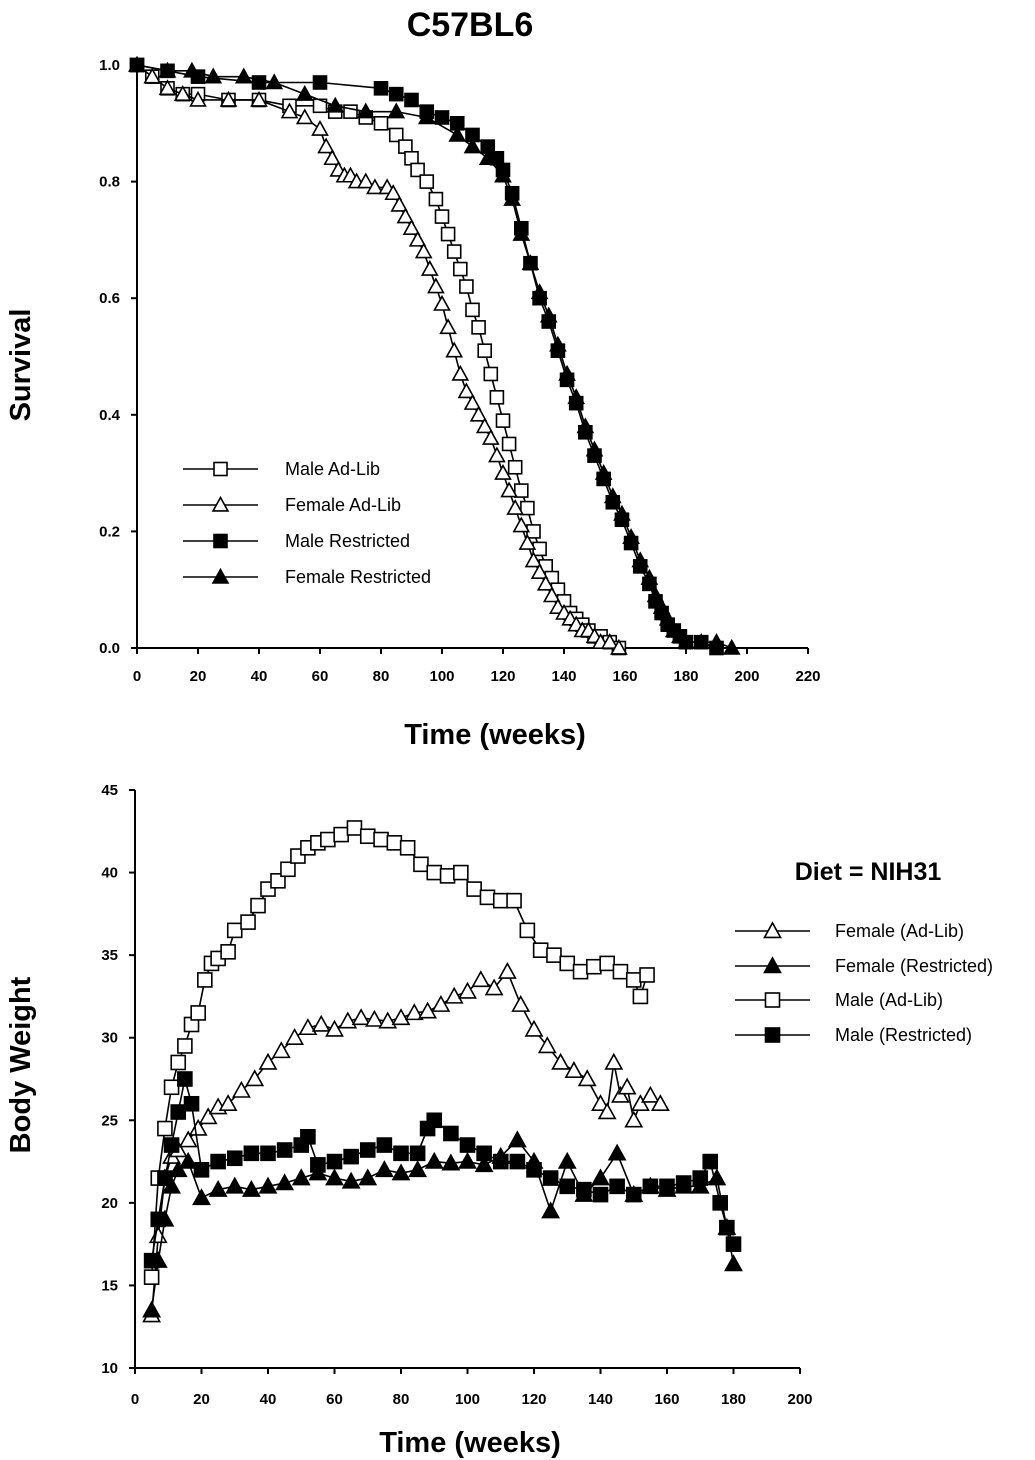  Describe the element at coordinates (807, 676) in the screenshot. I see `survival-x-tick-label: 220` at that location.